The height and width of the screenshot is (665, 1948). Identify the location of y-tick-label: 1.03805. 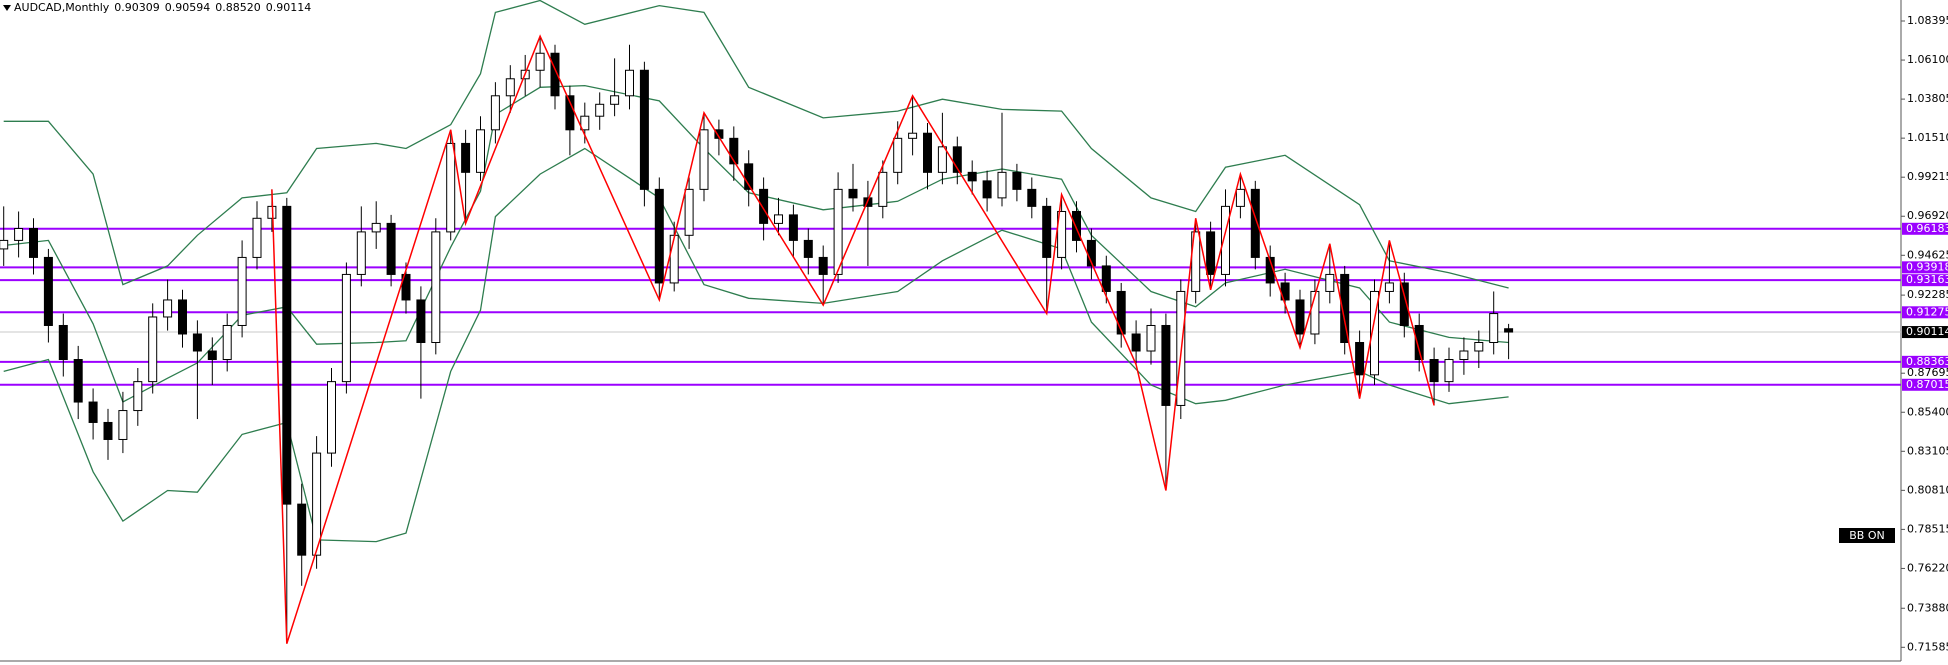
(1927, 98).